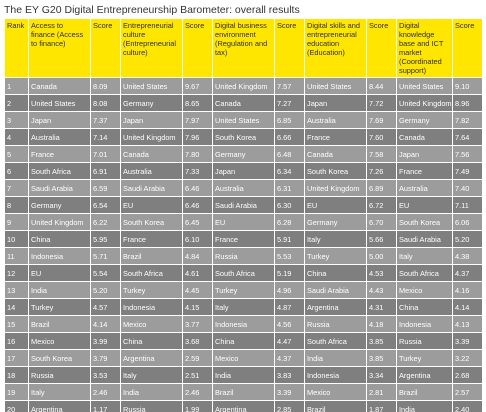 The width and height of the screenshot is (486, 412). What do you see at coordinates (59, 48) in the screenshot?
I see `header-cell: Access to finance (Access to finance)` at bounding box center [59, 48].